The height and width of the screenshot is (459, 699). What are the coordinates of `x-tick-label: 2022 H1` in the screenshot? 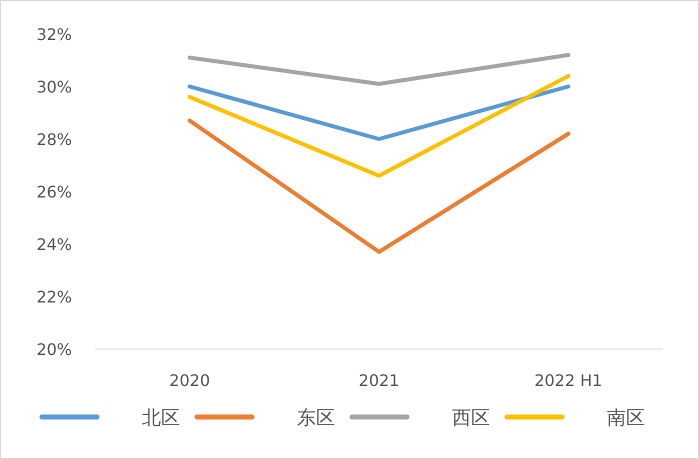 It's located at (568, 380).